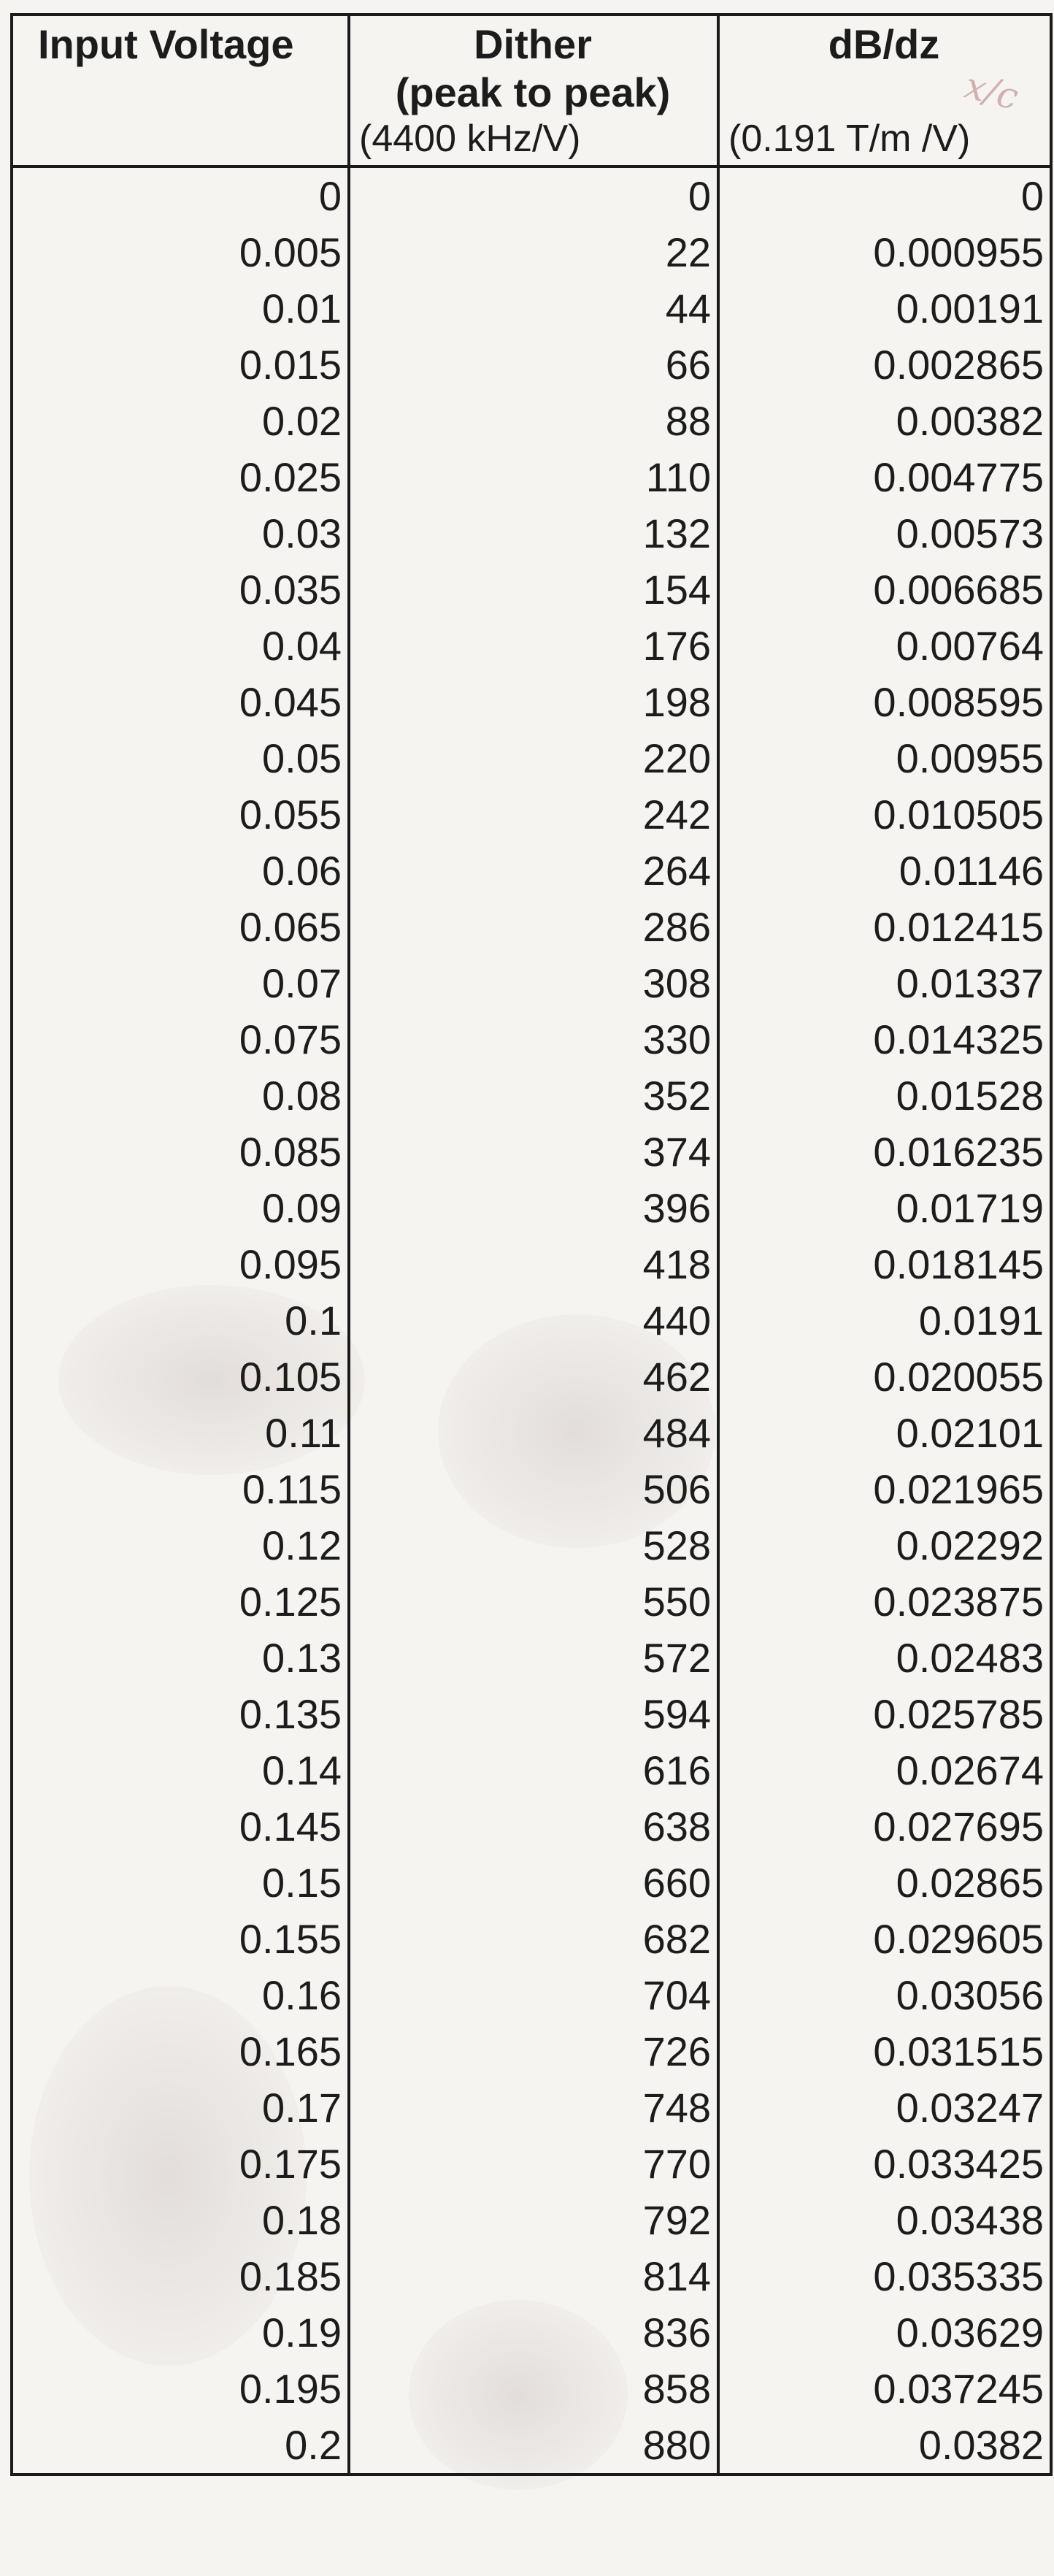 This screenshot has height=2576, width=1054. I want to click on table-row: 0.095 418 0.018145, so click(532, 1264).